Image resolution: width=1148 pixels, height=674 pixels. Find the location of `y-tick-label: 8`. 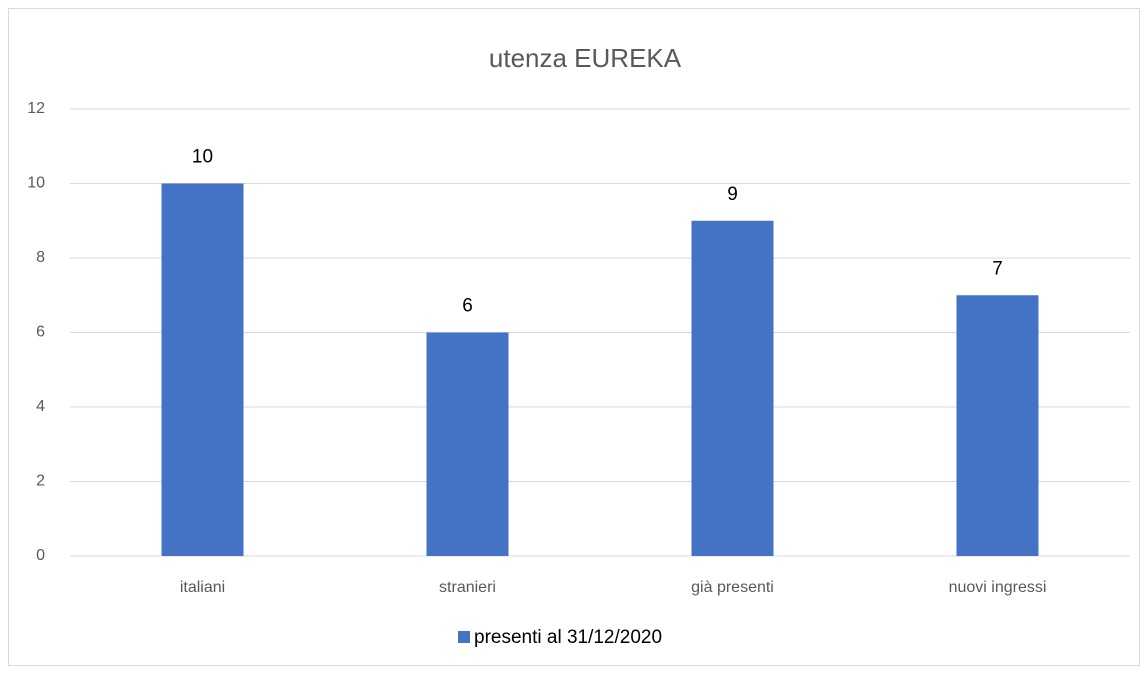

y-tick-label: 8 is located at coordinates (40, 257).